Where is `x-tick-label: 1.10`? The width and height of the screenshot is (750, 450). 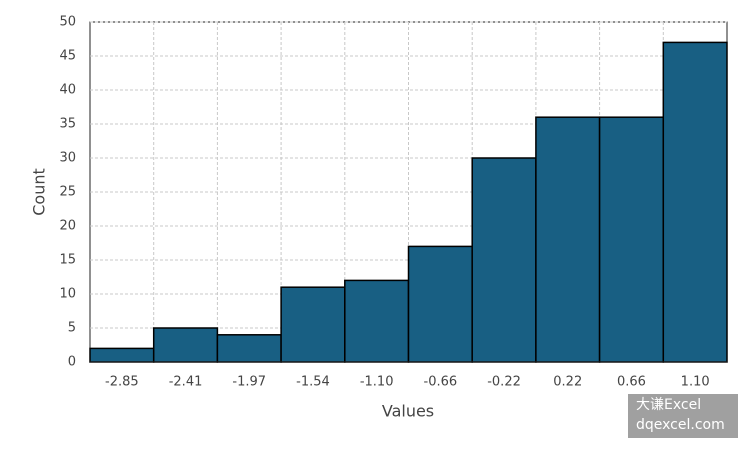 x-tick-label: 1.10 is located at coordinates (695, 382).